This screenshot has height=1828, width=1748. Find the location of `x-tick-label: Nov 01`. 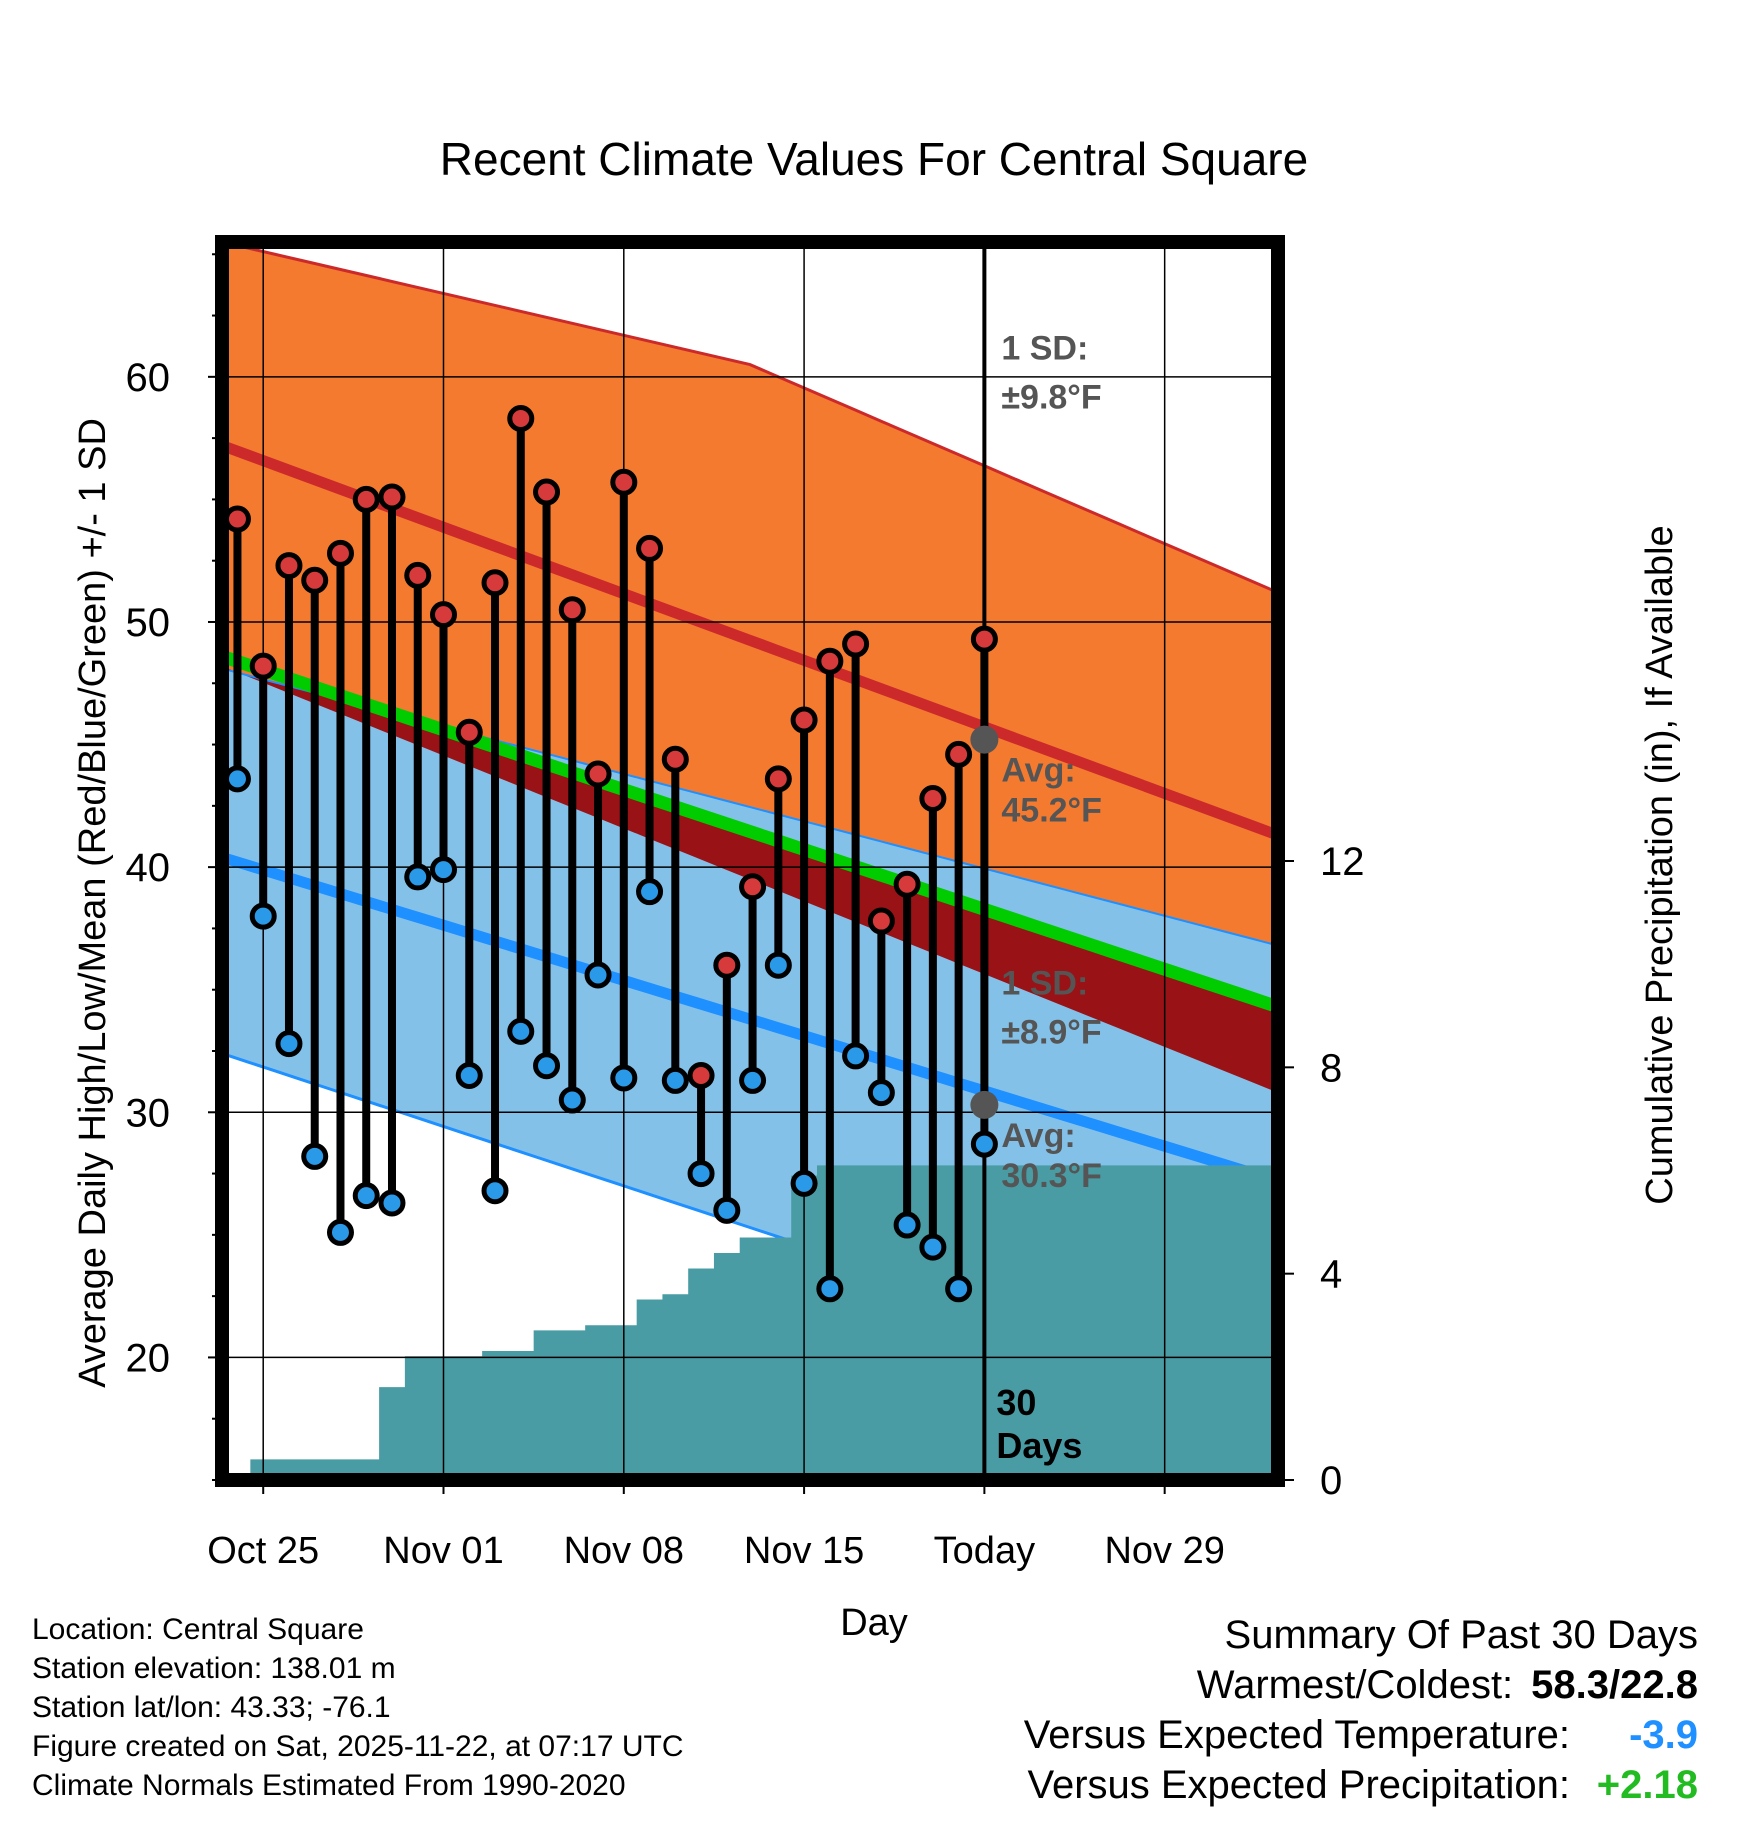

x-tick-label: Nov 01 is located at coordinates (443, 1551).